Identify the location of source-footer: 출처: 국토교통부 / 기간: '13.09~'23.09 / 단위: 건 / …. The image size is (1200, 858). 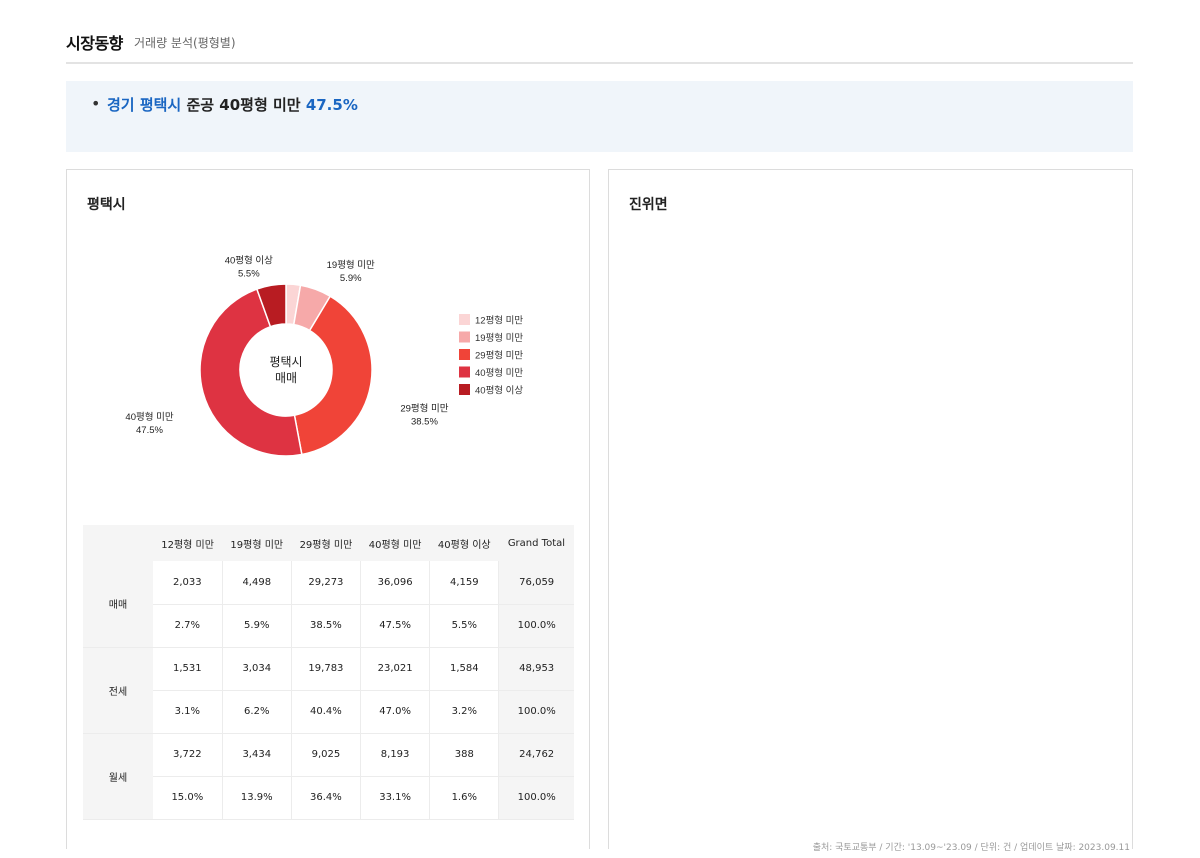
(971, 848).